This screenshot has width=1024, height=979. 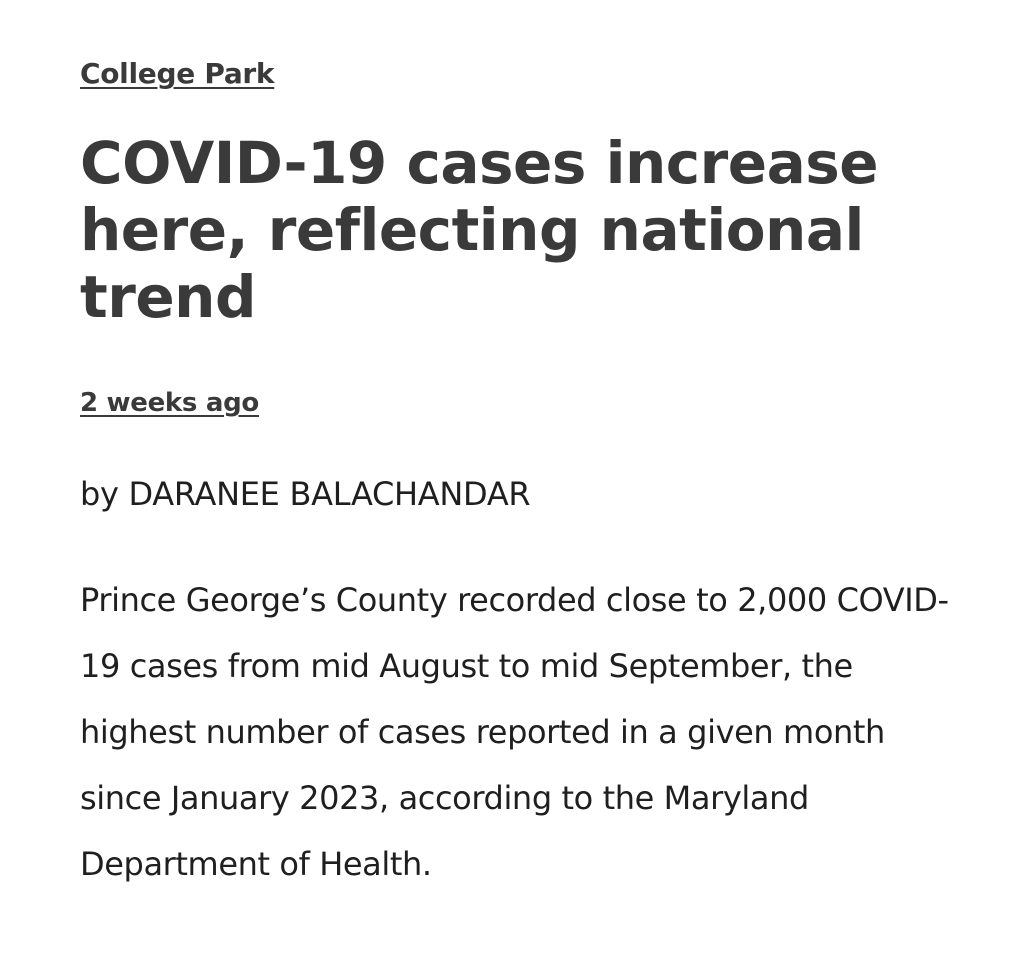 What do you see at coordinates (305, 494) in the screenshot?
I see `author-byline: by DARANEE BALACHANDAR` at bounding box center [305, 494].